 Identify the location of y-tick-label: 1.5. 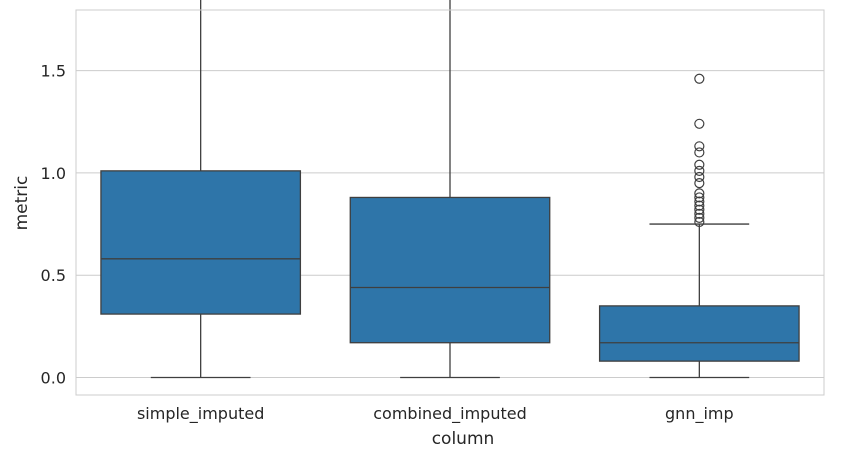
(53, 71).